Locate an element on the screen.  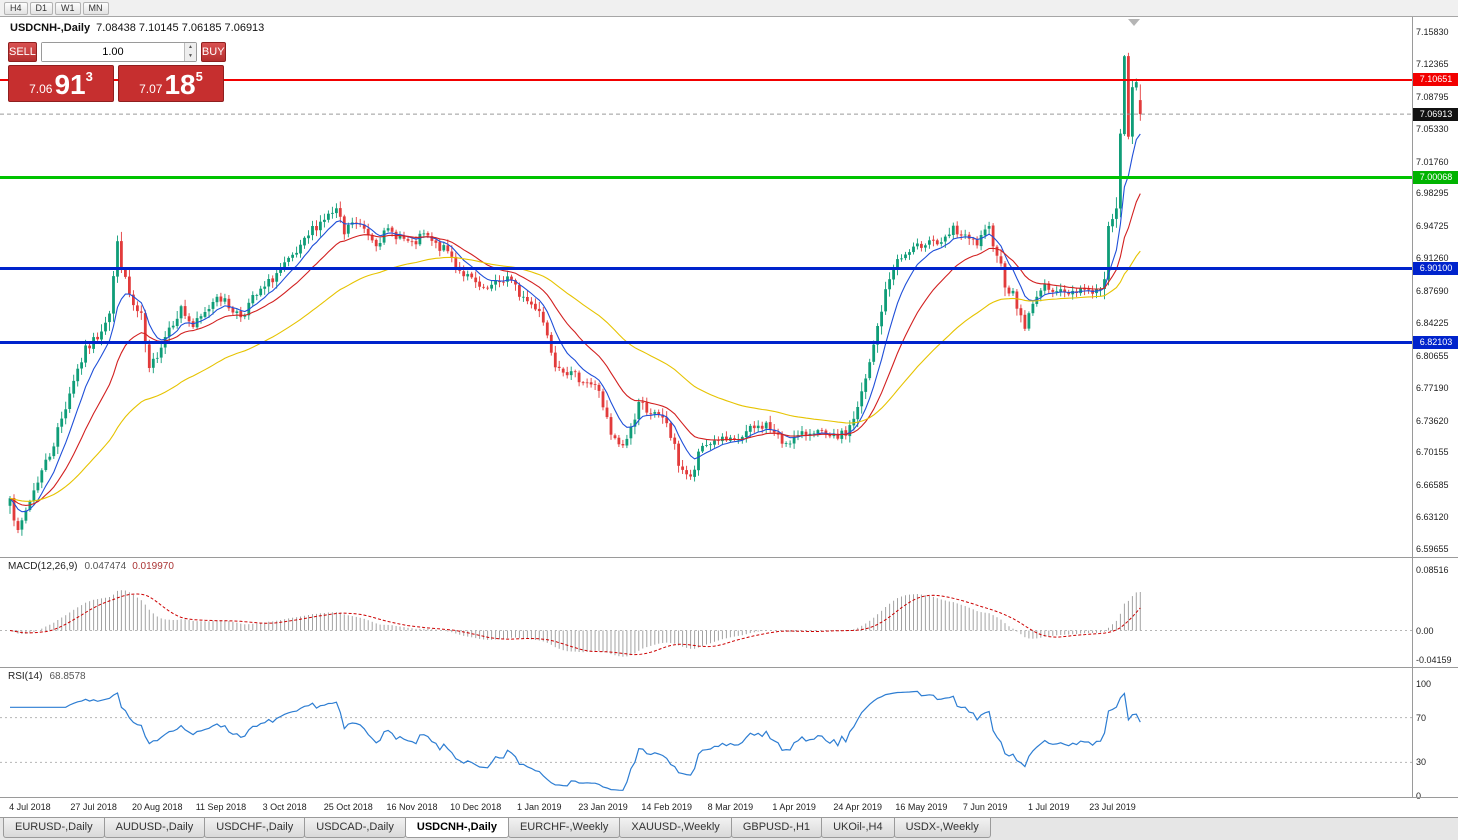
date-label: 20 Aug 2018 is located at coordinates (157, 807).